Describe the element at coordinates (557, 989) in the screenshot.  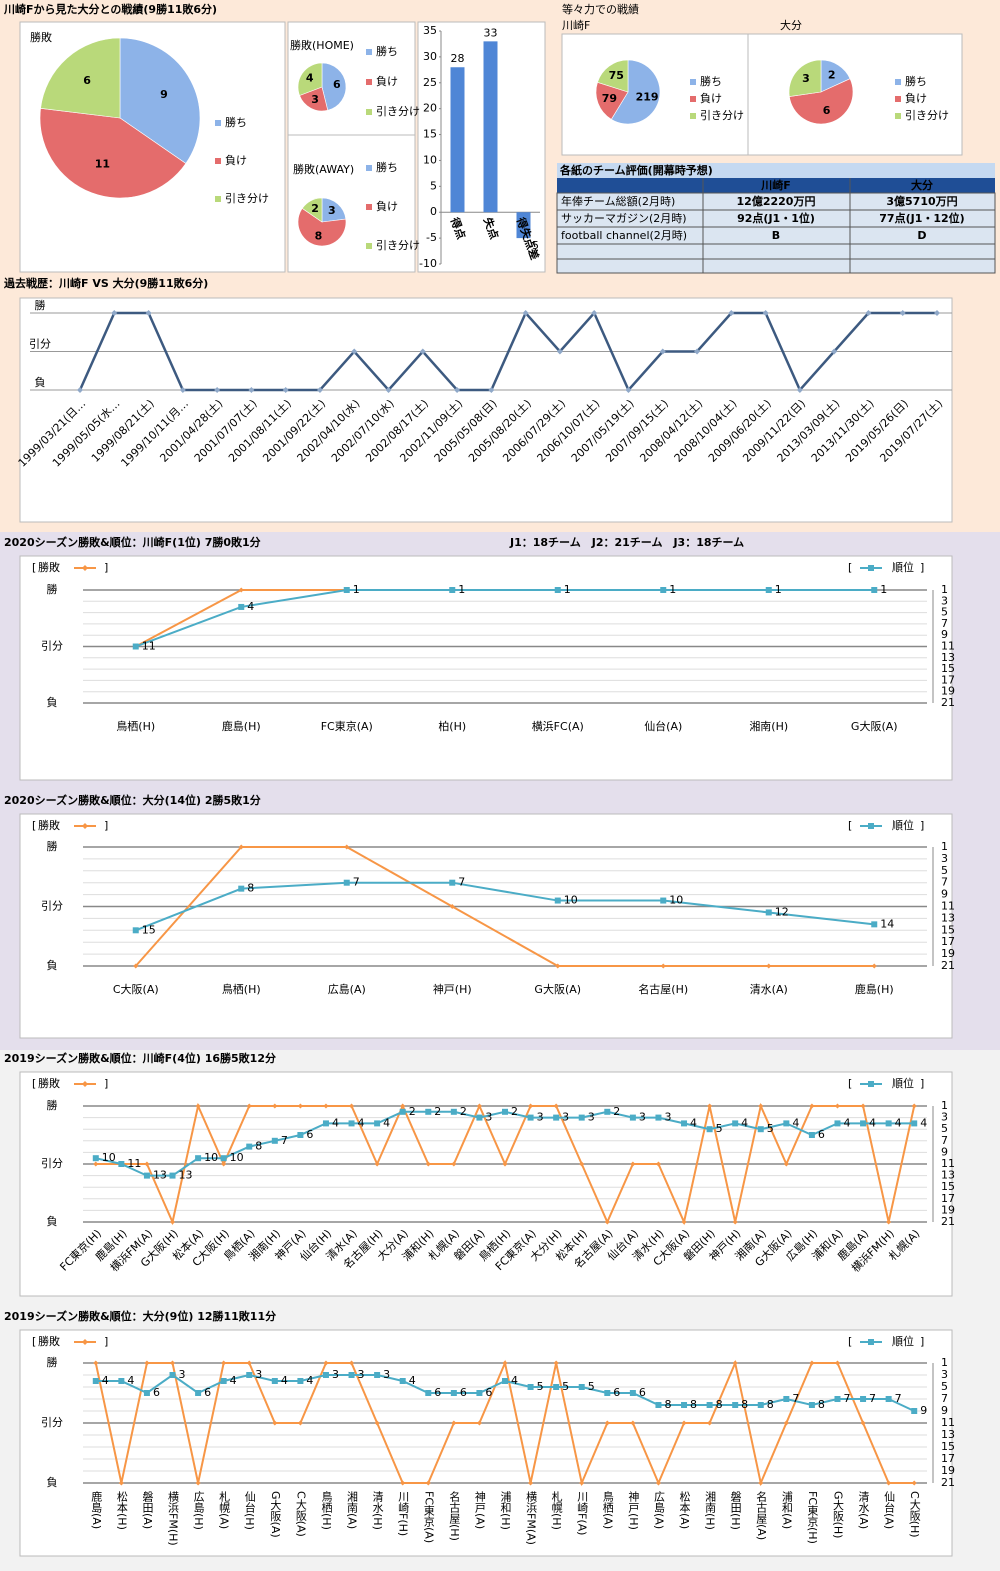
I see `x-tick-label: G大阪(A)` at that location.